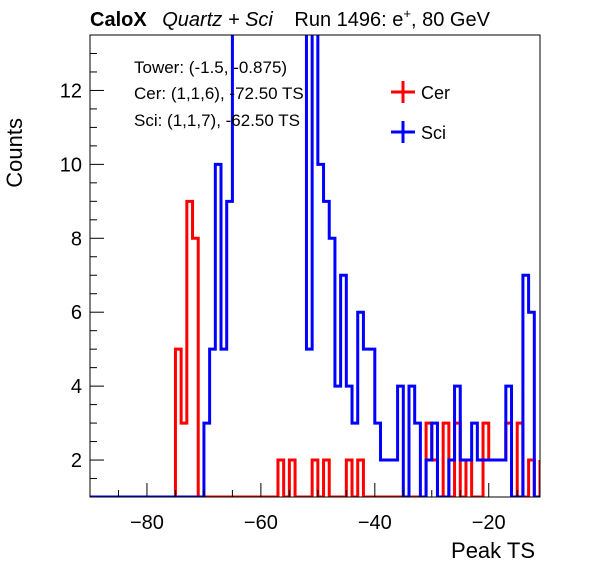  I want to click on legend-label: Sci, so click(433, 133).